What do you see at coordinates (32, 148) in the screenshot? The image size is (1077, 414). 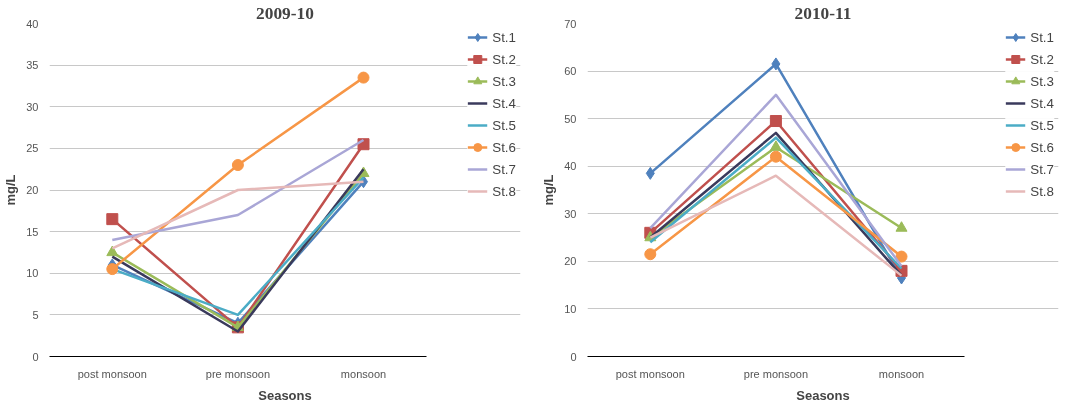 I see `y-tick-label: 25` at bounding box center [32, 148].